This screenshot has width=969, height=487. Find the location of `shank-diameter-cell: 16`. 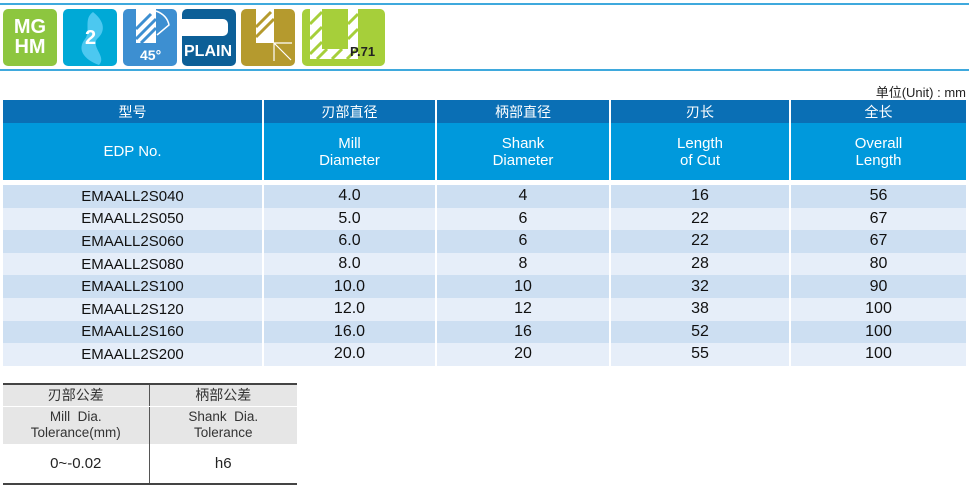

shank-diameter-cell: 16 is located at coordinates (522, 332).